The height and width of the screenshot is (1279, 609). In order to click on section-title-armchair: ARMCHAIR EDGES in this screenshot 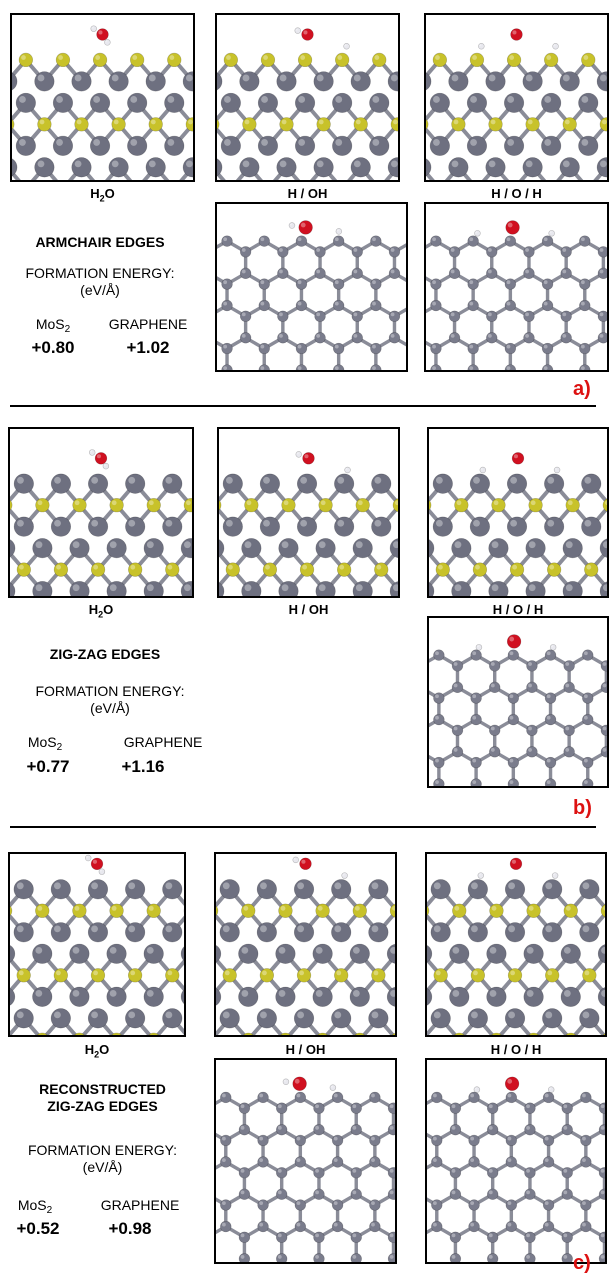, I will do `click(100, 242)`.